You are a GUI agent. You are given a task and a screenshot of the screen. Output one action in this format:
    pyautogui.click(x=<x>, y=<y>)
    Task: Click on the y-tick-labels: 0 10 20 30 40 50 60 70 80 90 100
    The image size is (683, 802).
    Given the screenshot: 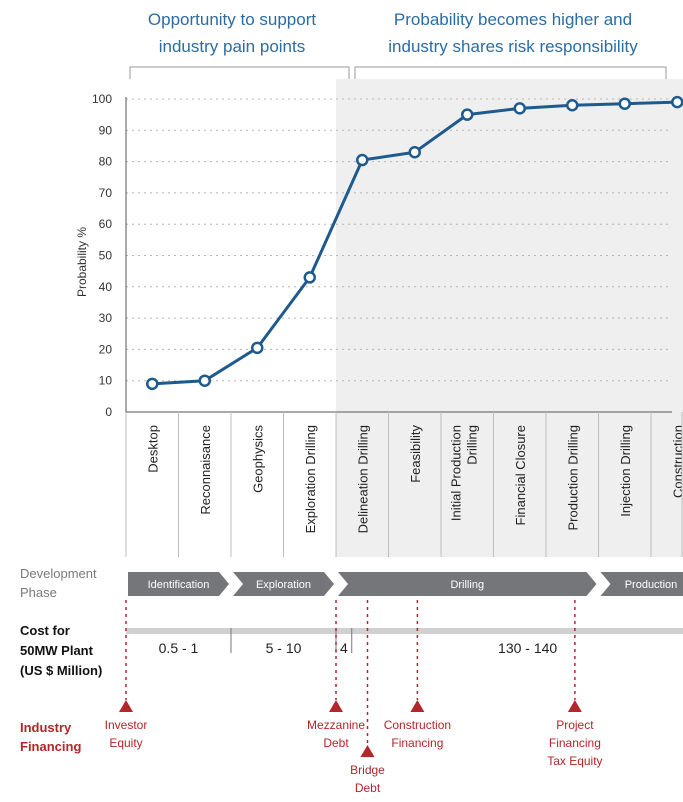 What is the action you would take?
    pyautogui.click(x=102, y=255)
    